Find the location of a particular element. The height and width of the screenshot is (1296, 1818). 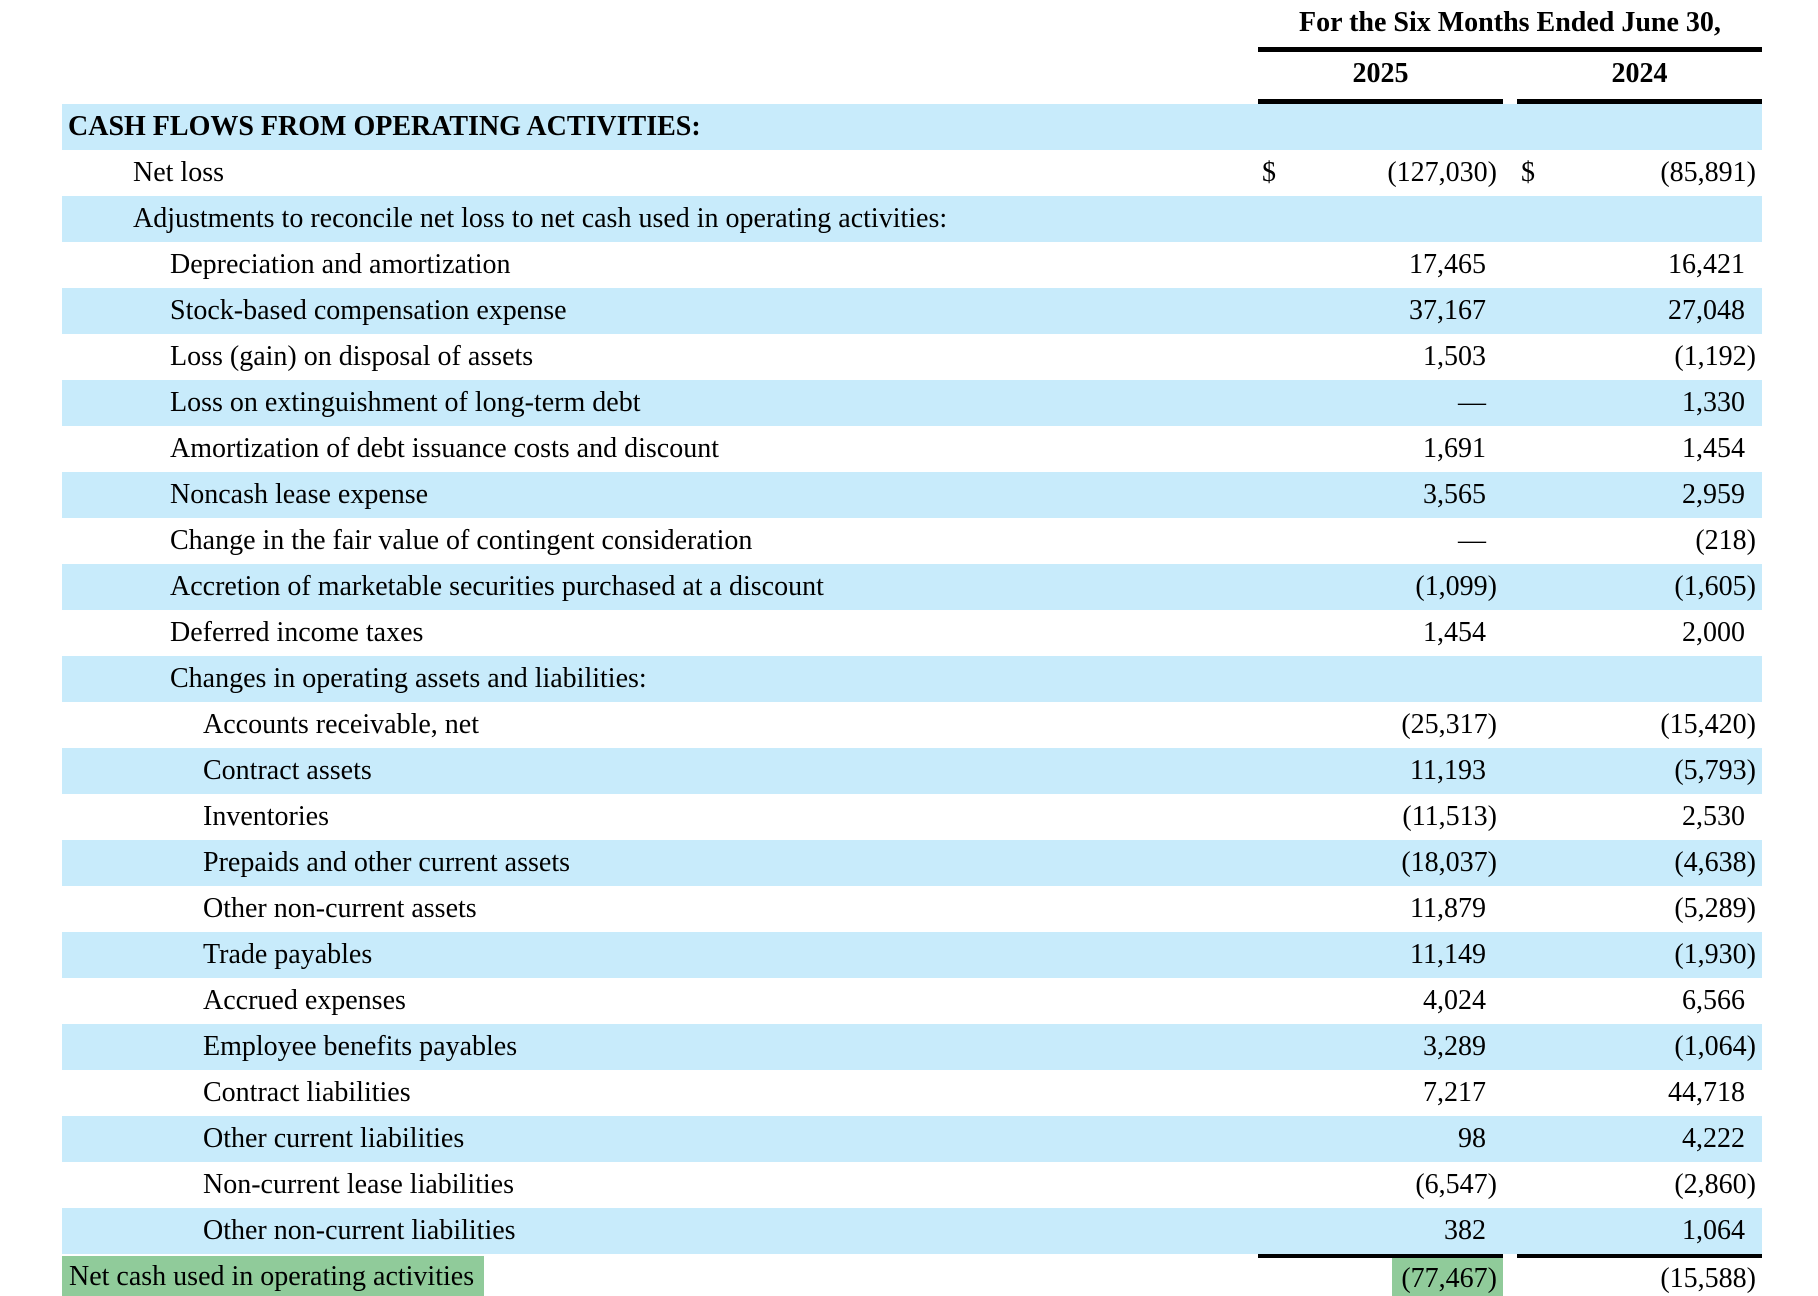

value-cell-2025: 1,503 is located at coordinates (1380, 357).